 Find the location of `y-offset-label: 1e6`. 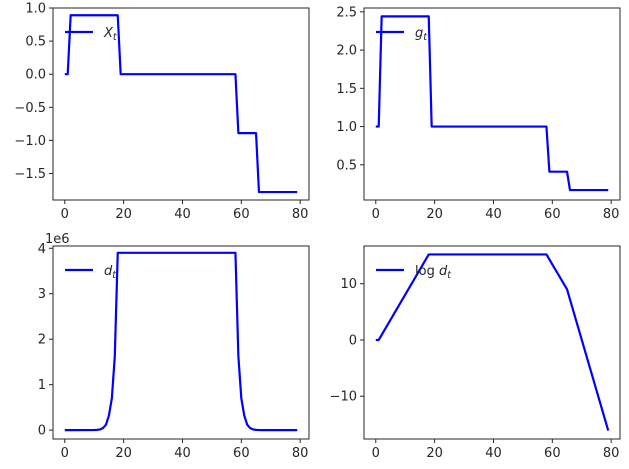

y-offset-label: 1e6 is located at coordinates (57, 239).